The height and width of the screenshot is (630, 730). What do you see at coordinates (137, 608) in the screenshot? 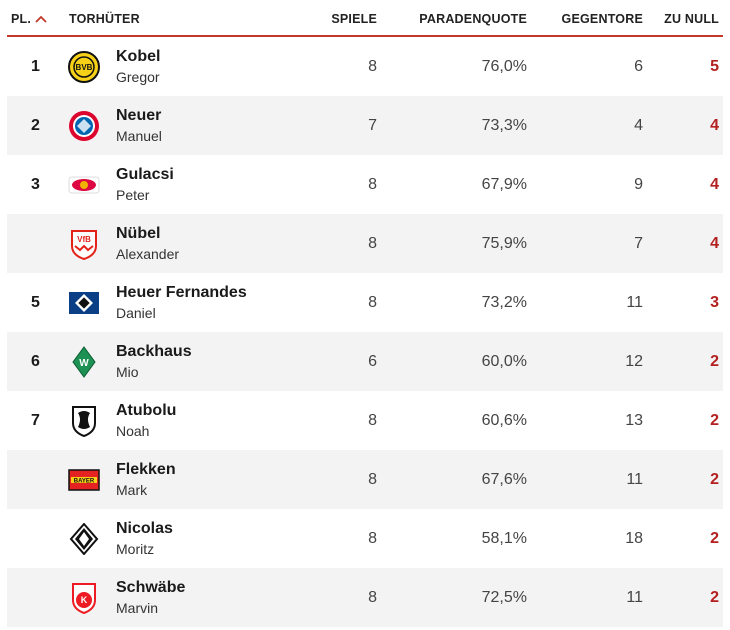
I see `keeper-first-name: Marvin` at bounding box center [137, 608].